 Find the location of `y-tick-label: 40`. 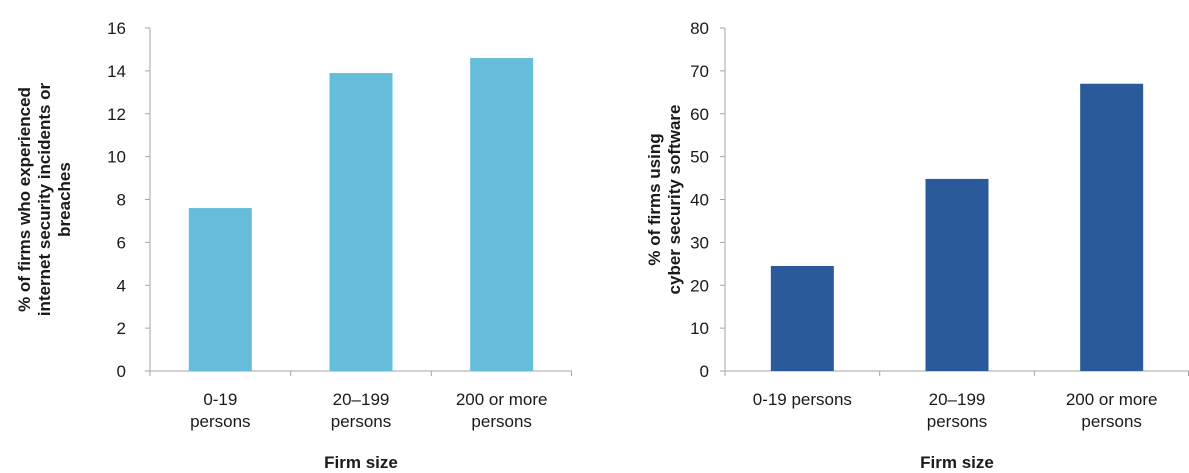

y-tick-label: 40 is located at coordinates (699, 200).